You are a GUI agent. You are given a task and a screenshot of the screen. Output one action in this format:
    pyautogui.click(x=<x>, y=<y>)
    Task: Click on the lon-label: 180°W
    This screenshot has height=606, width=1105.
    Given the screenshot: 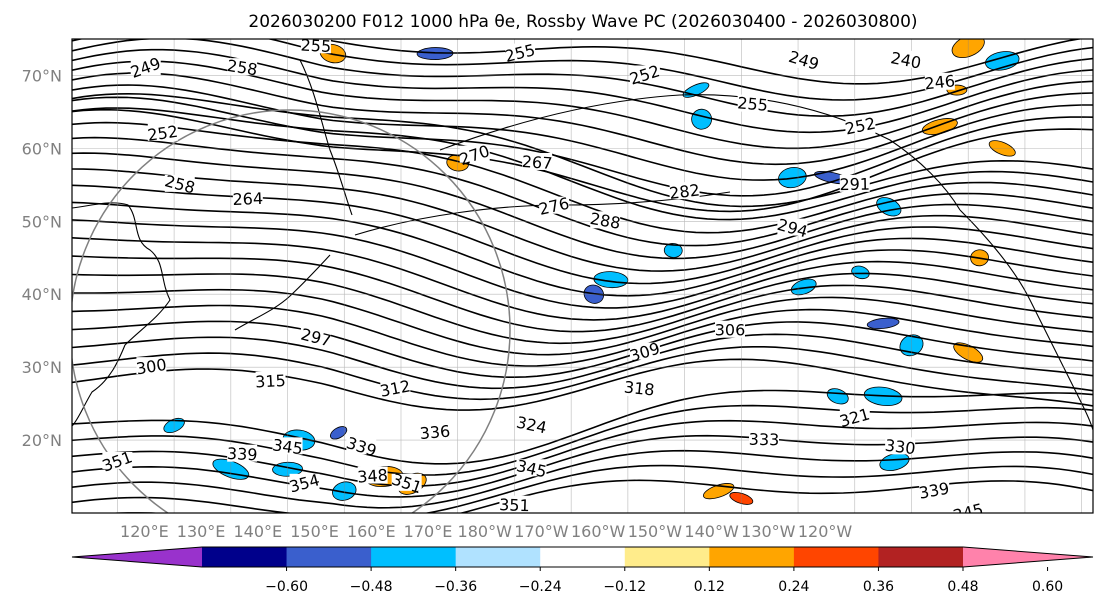 What is the action you would take?
    pyautogui.click(x=485, y=531)
    